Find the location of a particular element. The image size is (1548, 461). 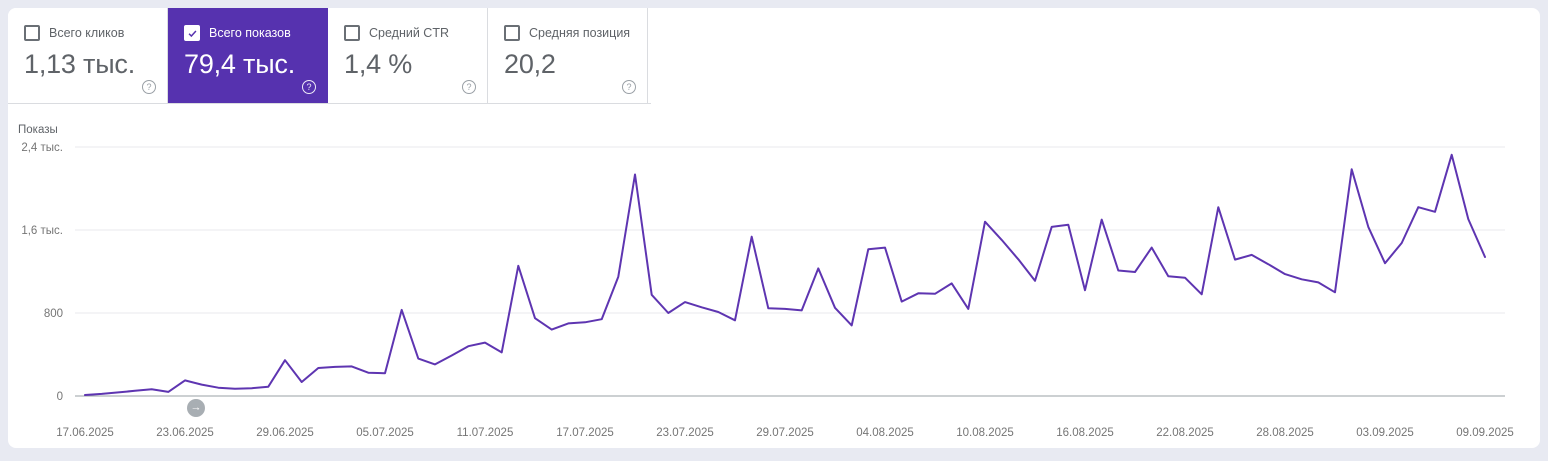

chart-scroll-next-button: → is located at coordinates (196, 408).